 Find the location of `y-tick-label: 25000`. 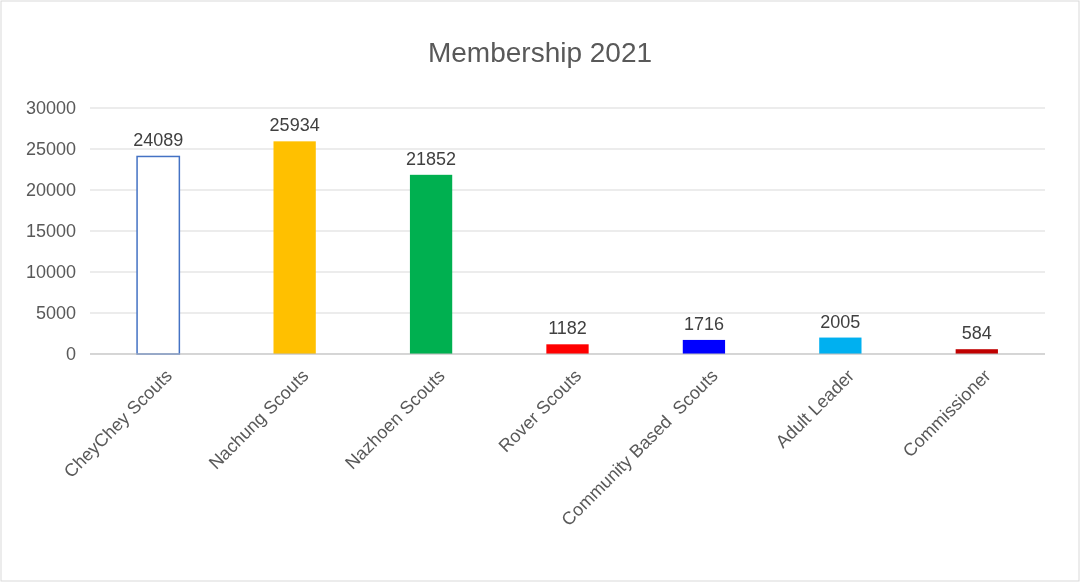

y-tick-label: 25000 is located at coordinates (50, 149).